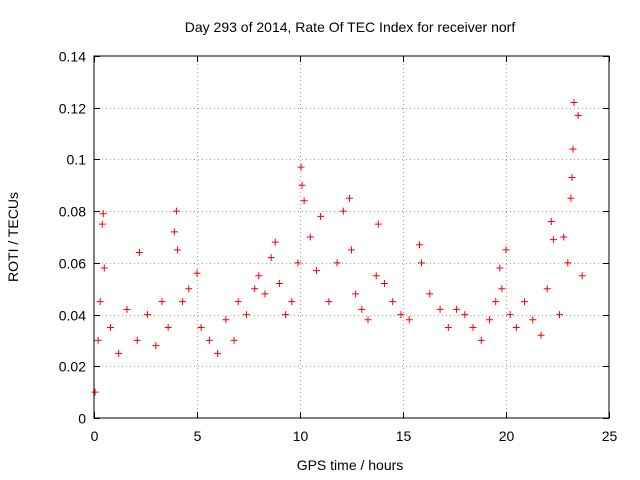  Describe the element at coordinates (198, 436) in the screenshot. I see `x-tick-label: 5` at that location.